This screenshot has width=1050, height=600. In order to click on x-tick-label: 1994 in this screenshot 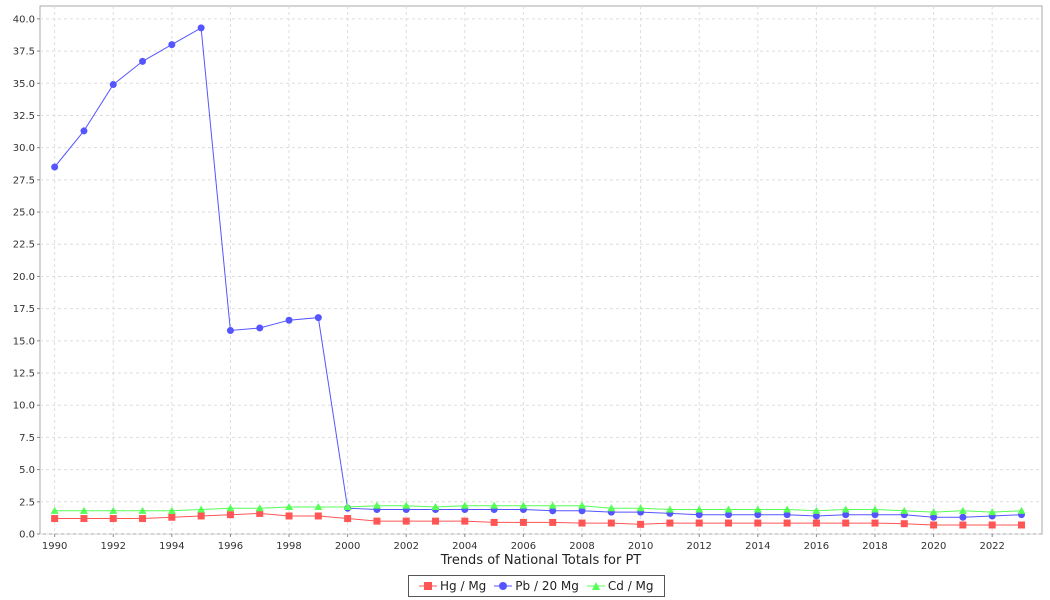, I will do `click(171, 546)`.